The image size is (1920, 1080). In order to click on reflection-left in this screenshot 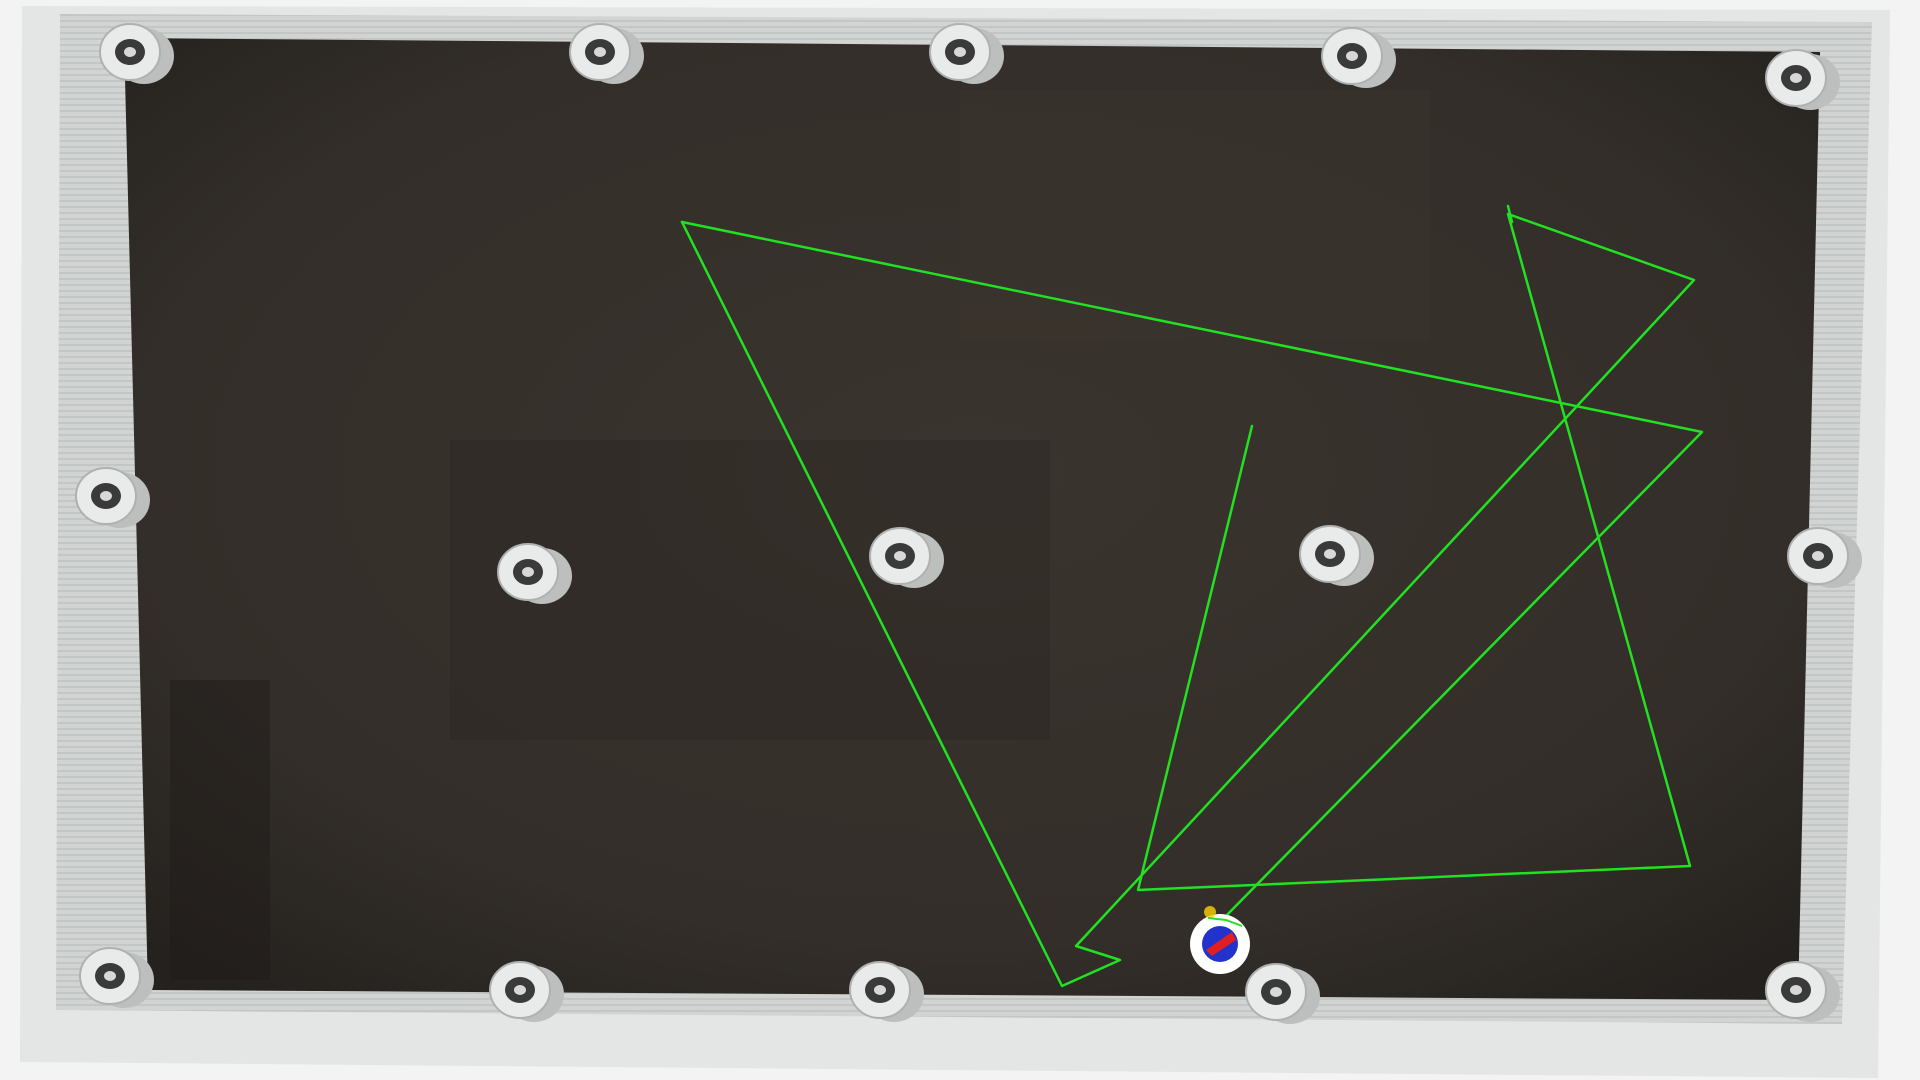, I will do `click(220, 830)`.